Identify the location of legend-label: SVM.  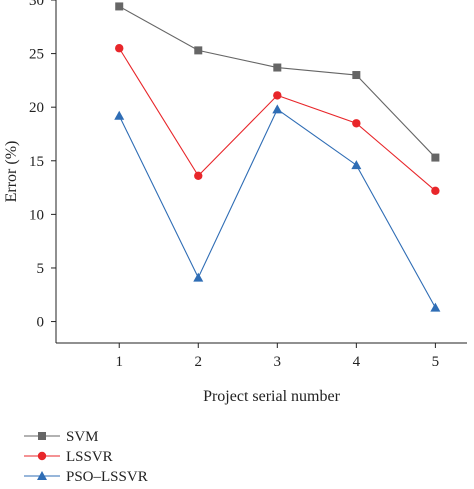
(82, 437).